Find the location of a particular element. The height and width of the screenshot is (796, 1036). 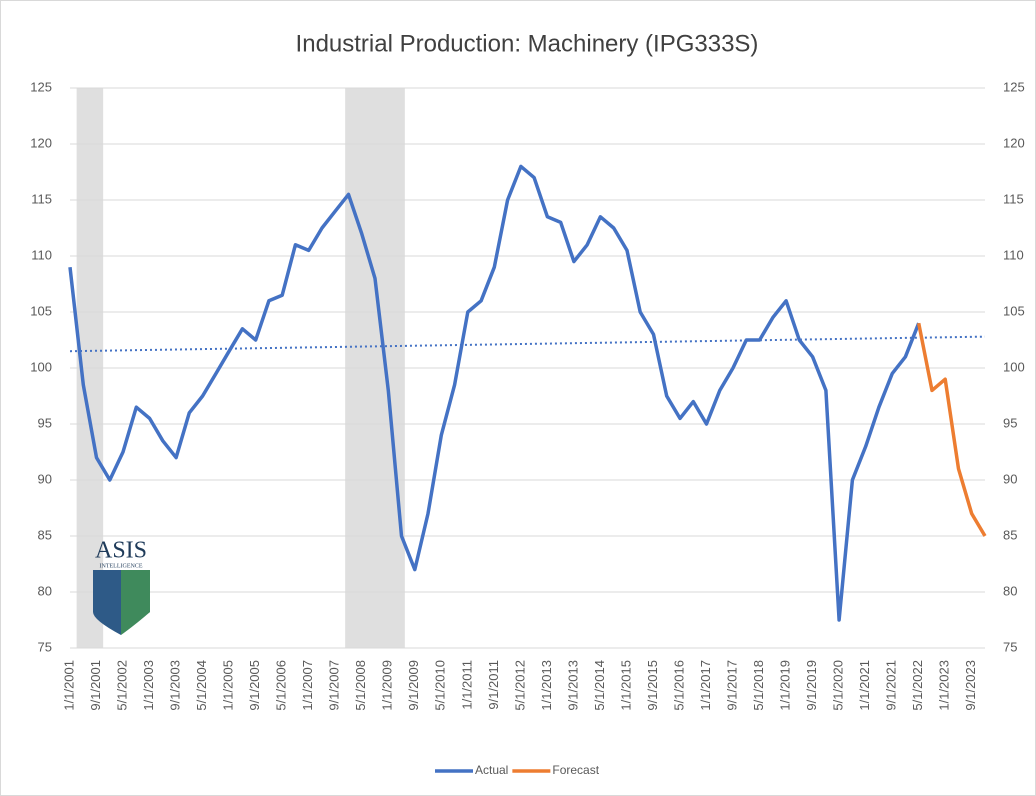

y-tick-label: 115 is located at coordinates (41, 198).